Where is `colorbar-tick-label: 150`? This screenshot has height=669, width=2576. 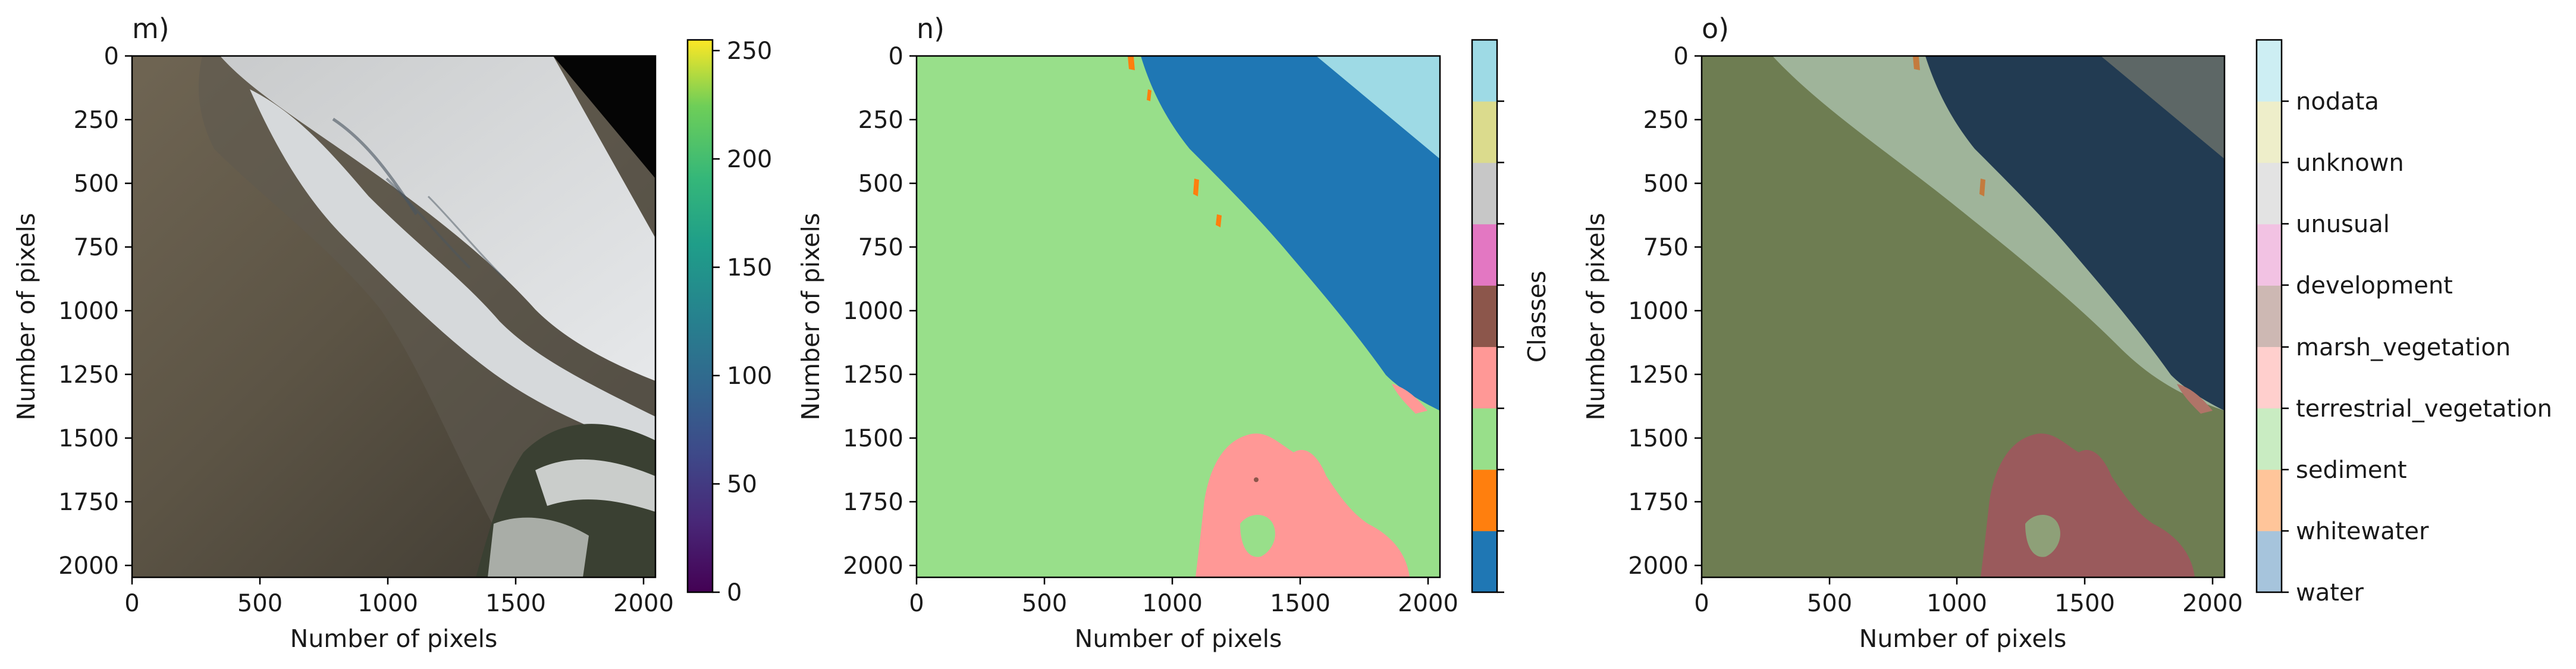
colorbar-tick-label: 150 is located at coordinates (749, 268).